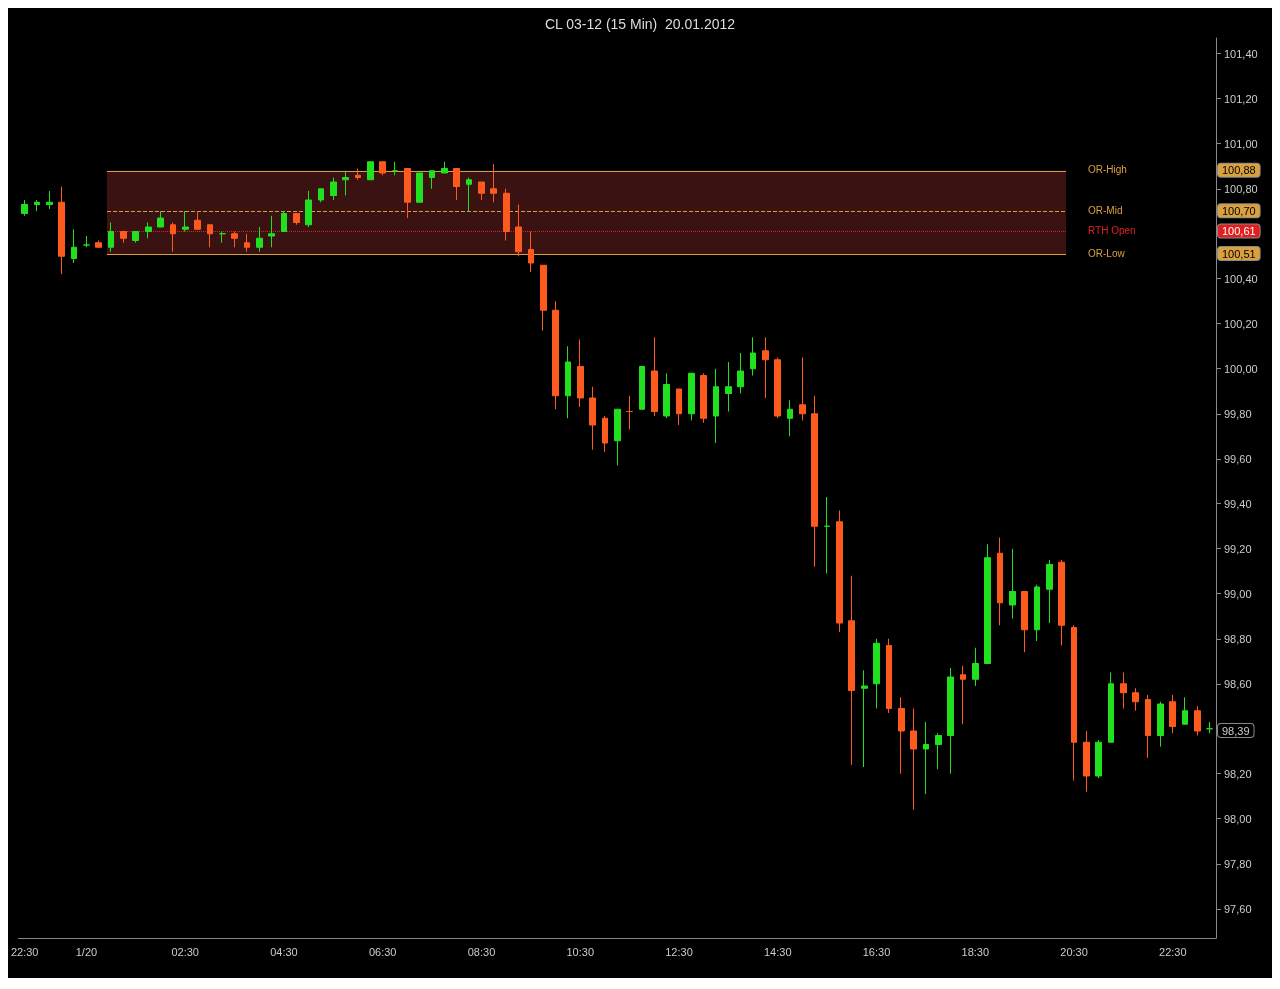 The height and width of the screenshot is (989, 1280). What do you see at coordinates (1241, 278) in the screenshot?
I see `y-tick-label: 100,40` at bounding box center [1241, 278].